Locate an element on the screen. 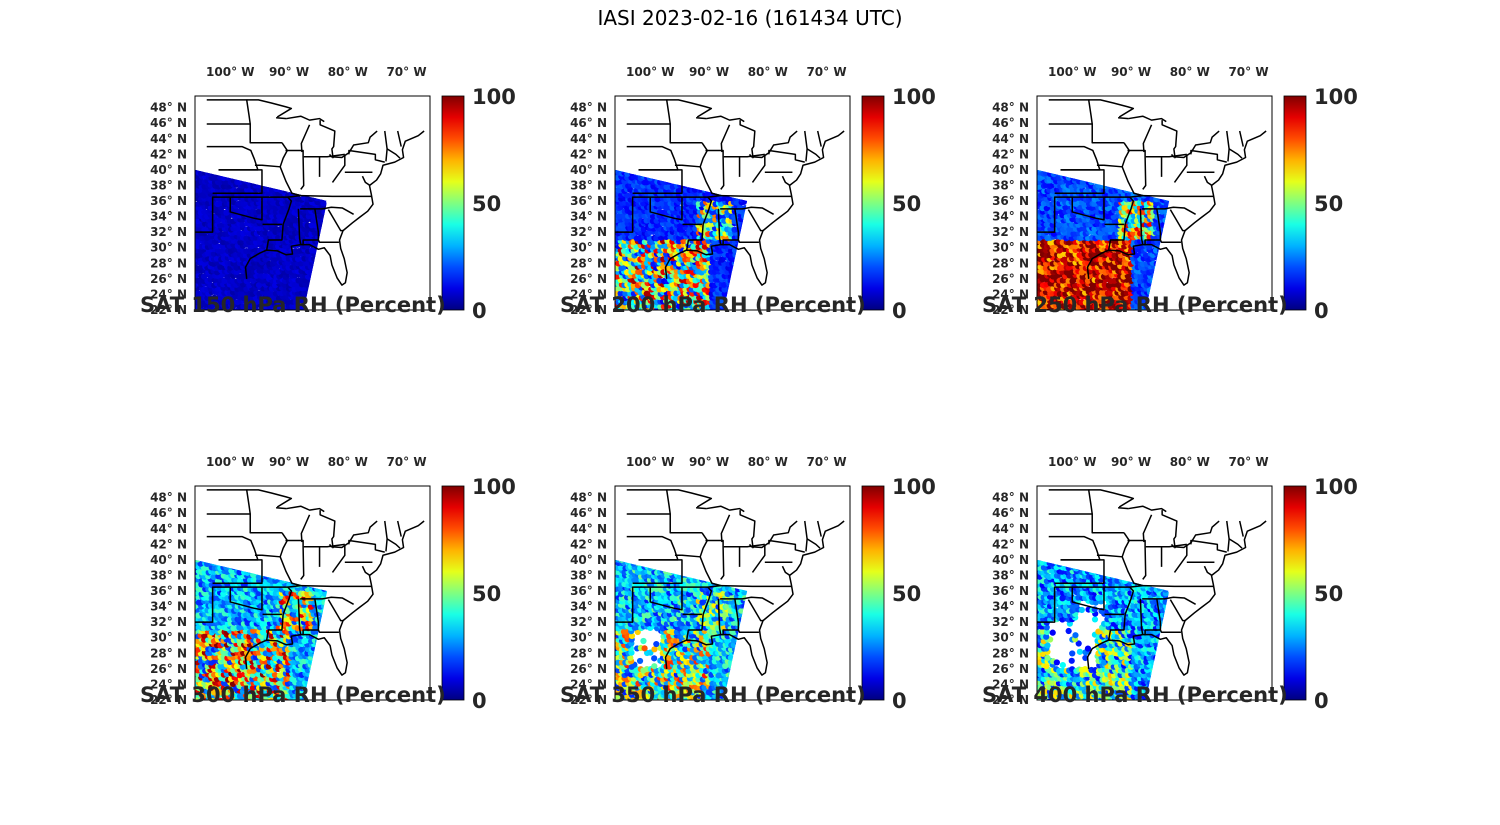 This screenshot has width=1500, height=825. lat-tick-label: 40° N is located at coordinates (168, 170).